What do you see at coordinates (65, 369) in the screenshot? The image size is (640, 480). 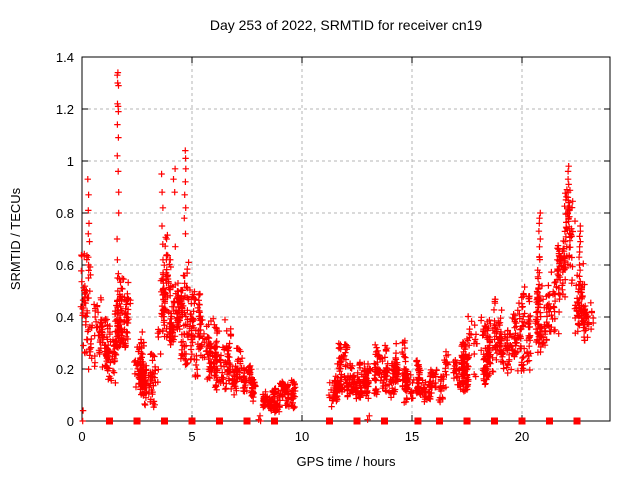 I see `y-tick-label: 0.2` at bounding box center [65, 369].